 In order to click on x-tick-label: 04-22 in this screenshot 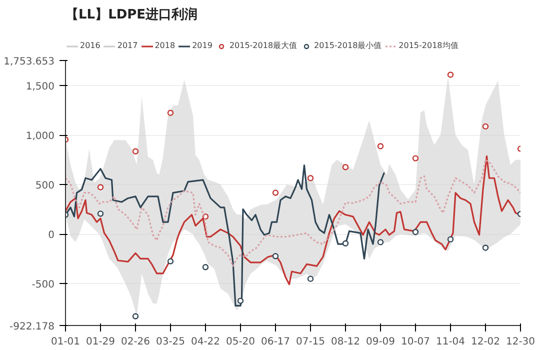, I will do `click(205, 342)`.